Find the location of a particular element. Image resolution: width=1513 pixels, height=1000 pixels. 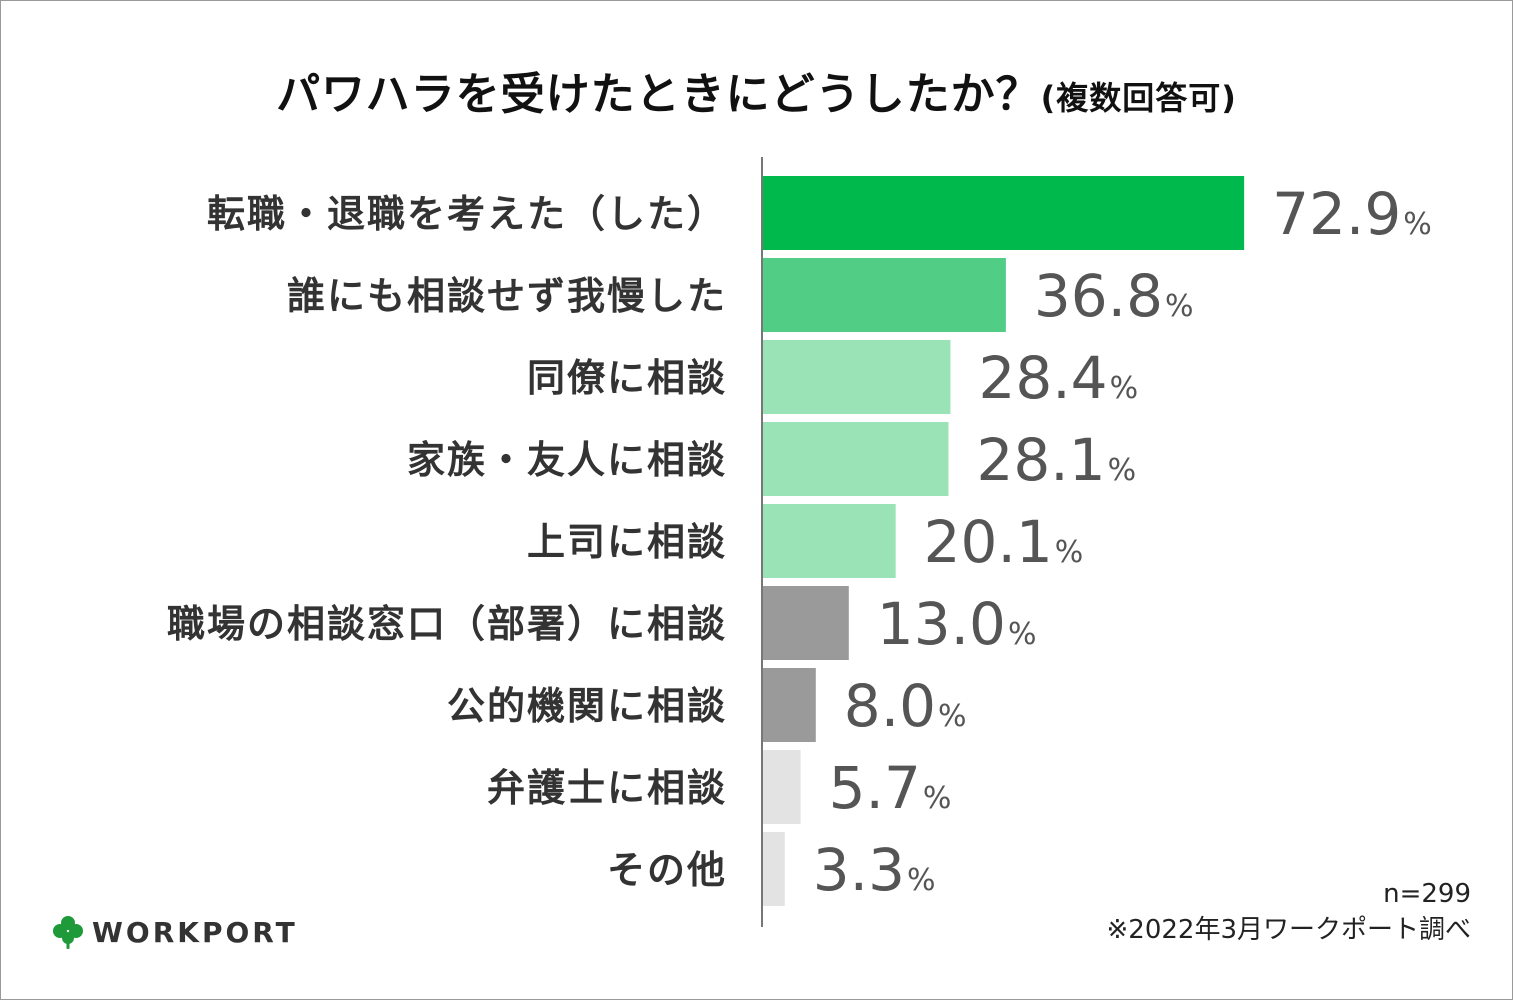

value-label: 72.9% is located at coordinates (1352, 214).